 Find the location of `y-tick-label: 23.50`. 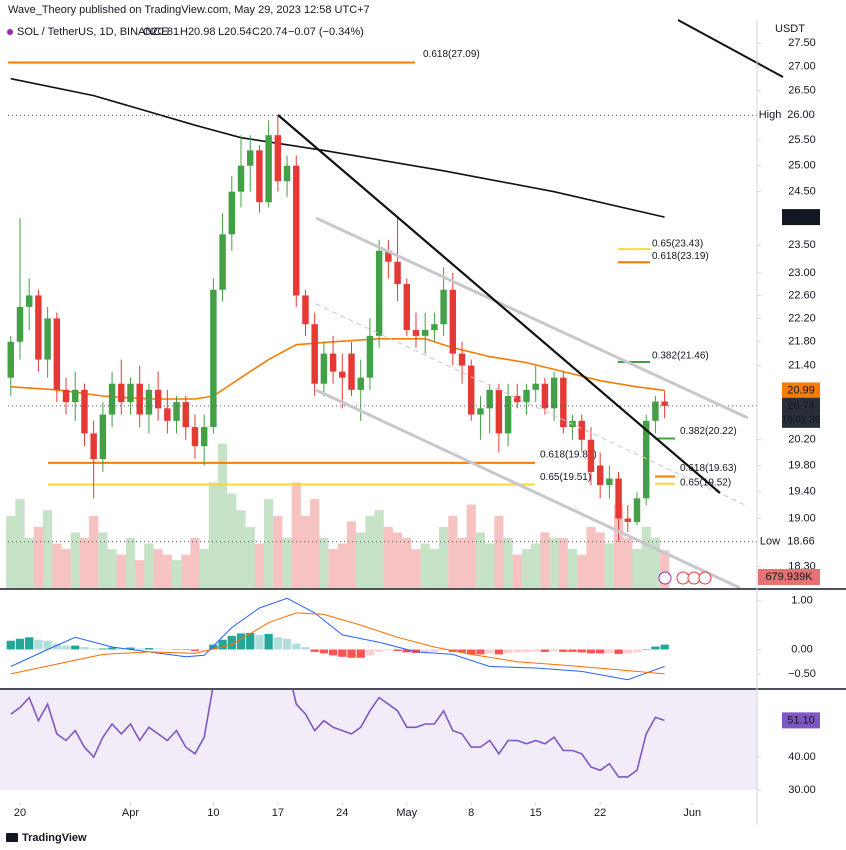

y-tick-label: 23.50 is located at coordinates (802, 245).